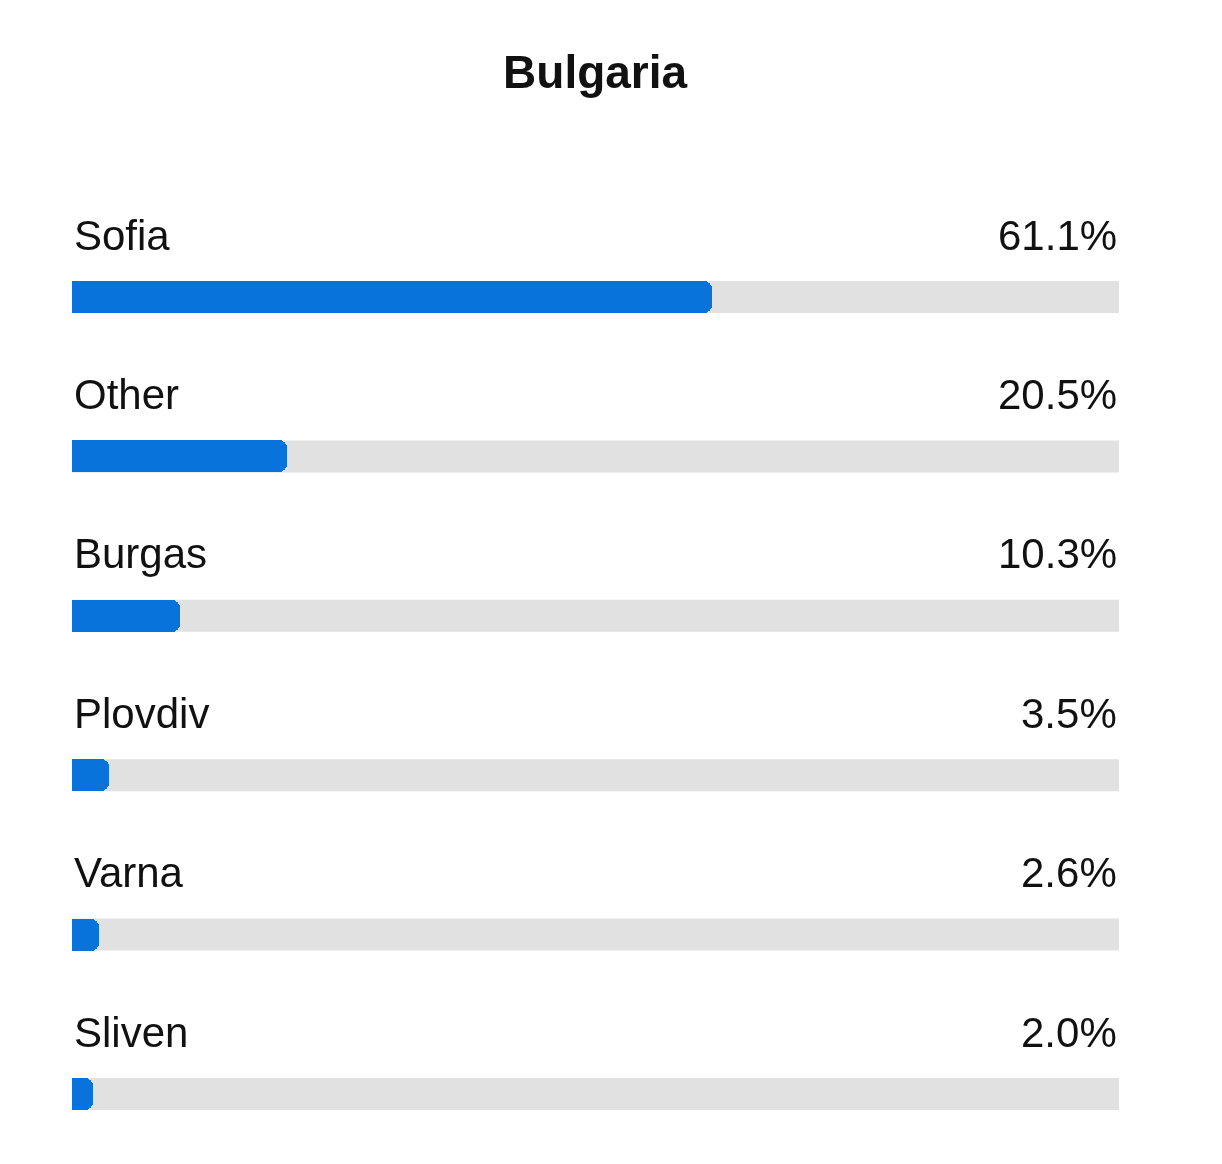  Describe the element at coordinates (142, 713) in the screenshot. I see `y-tick-label: Plovdiv` at that location.